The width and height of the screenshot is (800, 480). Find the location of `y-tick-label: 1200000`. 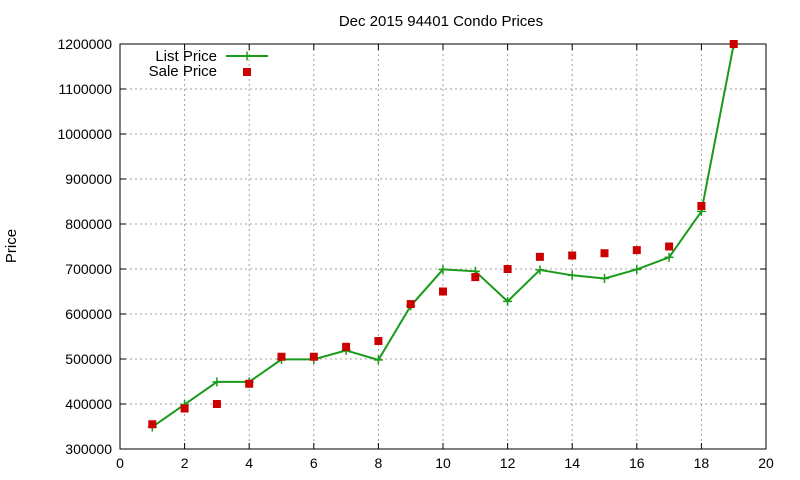

y-tick-label: 1200000 is located at coordinates (84, 44).